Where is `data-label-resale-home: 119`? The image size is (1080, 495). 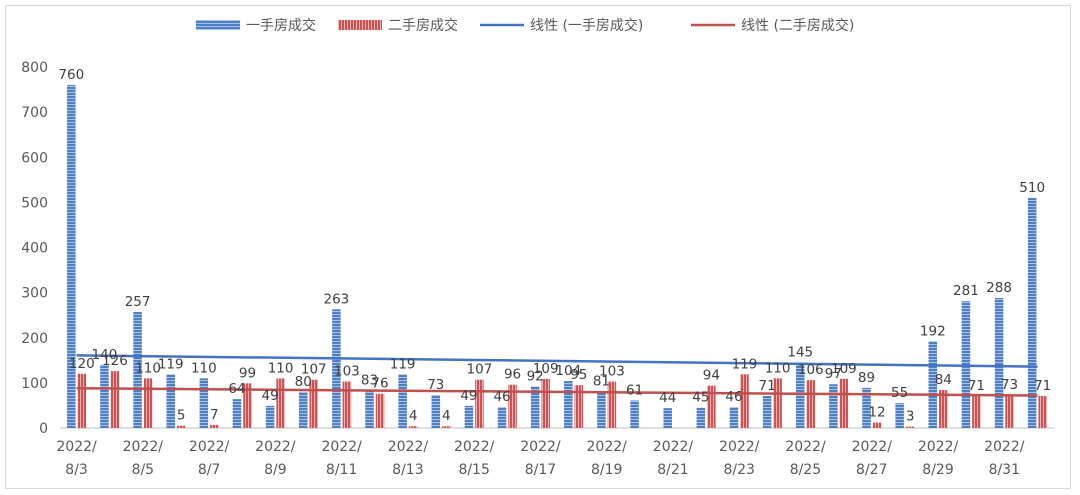
data-label-resale-home: 119 is located at coordinates (745, 364).